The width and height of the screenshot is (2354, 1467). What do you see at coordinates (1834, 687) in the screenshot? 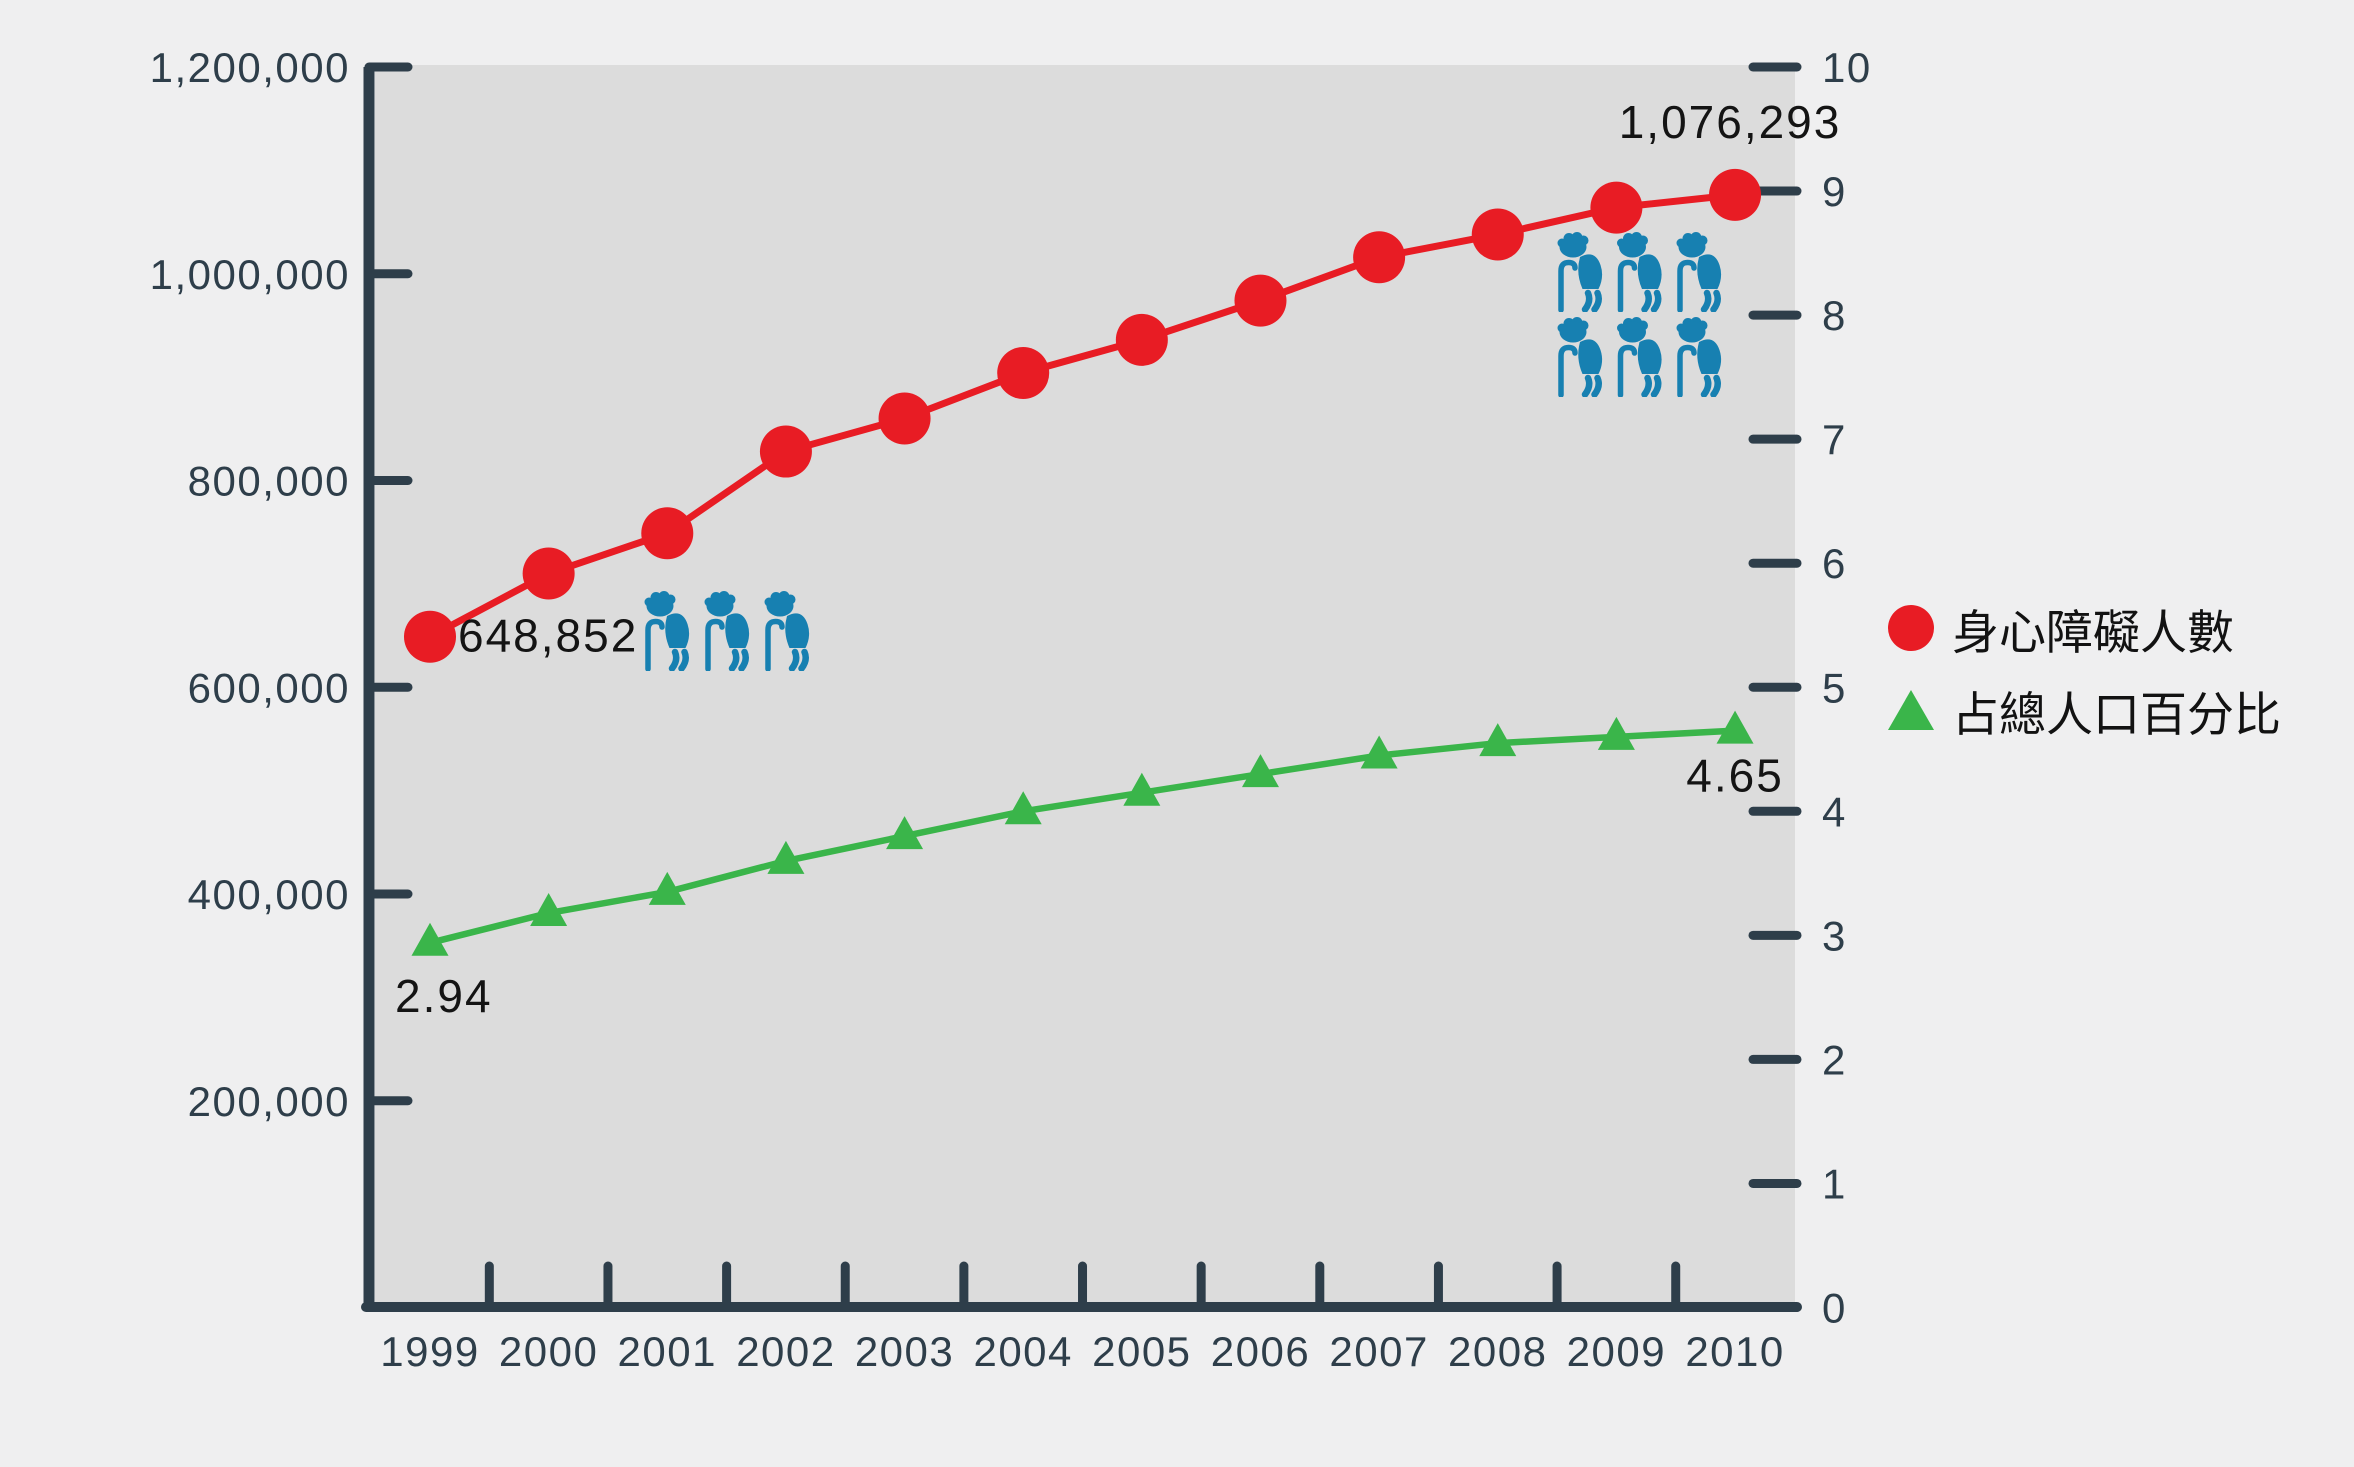
I see `y-axis-right-tick-label: 5` at bounding box center [1834, 687].